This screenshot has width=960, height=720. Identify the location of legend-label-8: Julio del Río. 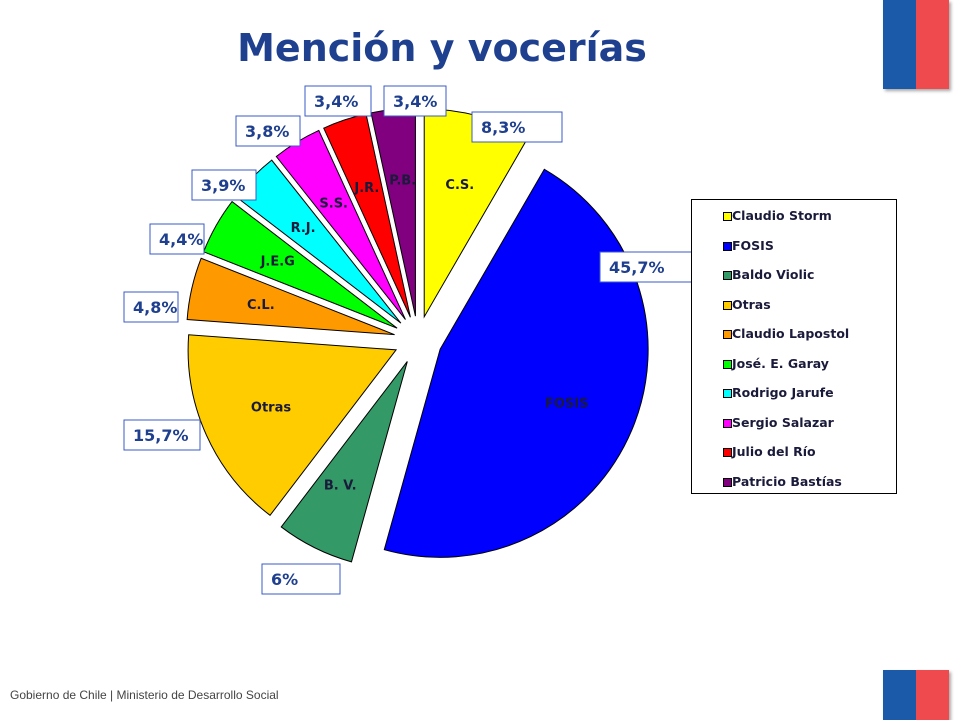
(774, 451).